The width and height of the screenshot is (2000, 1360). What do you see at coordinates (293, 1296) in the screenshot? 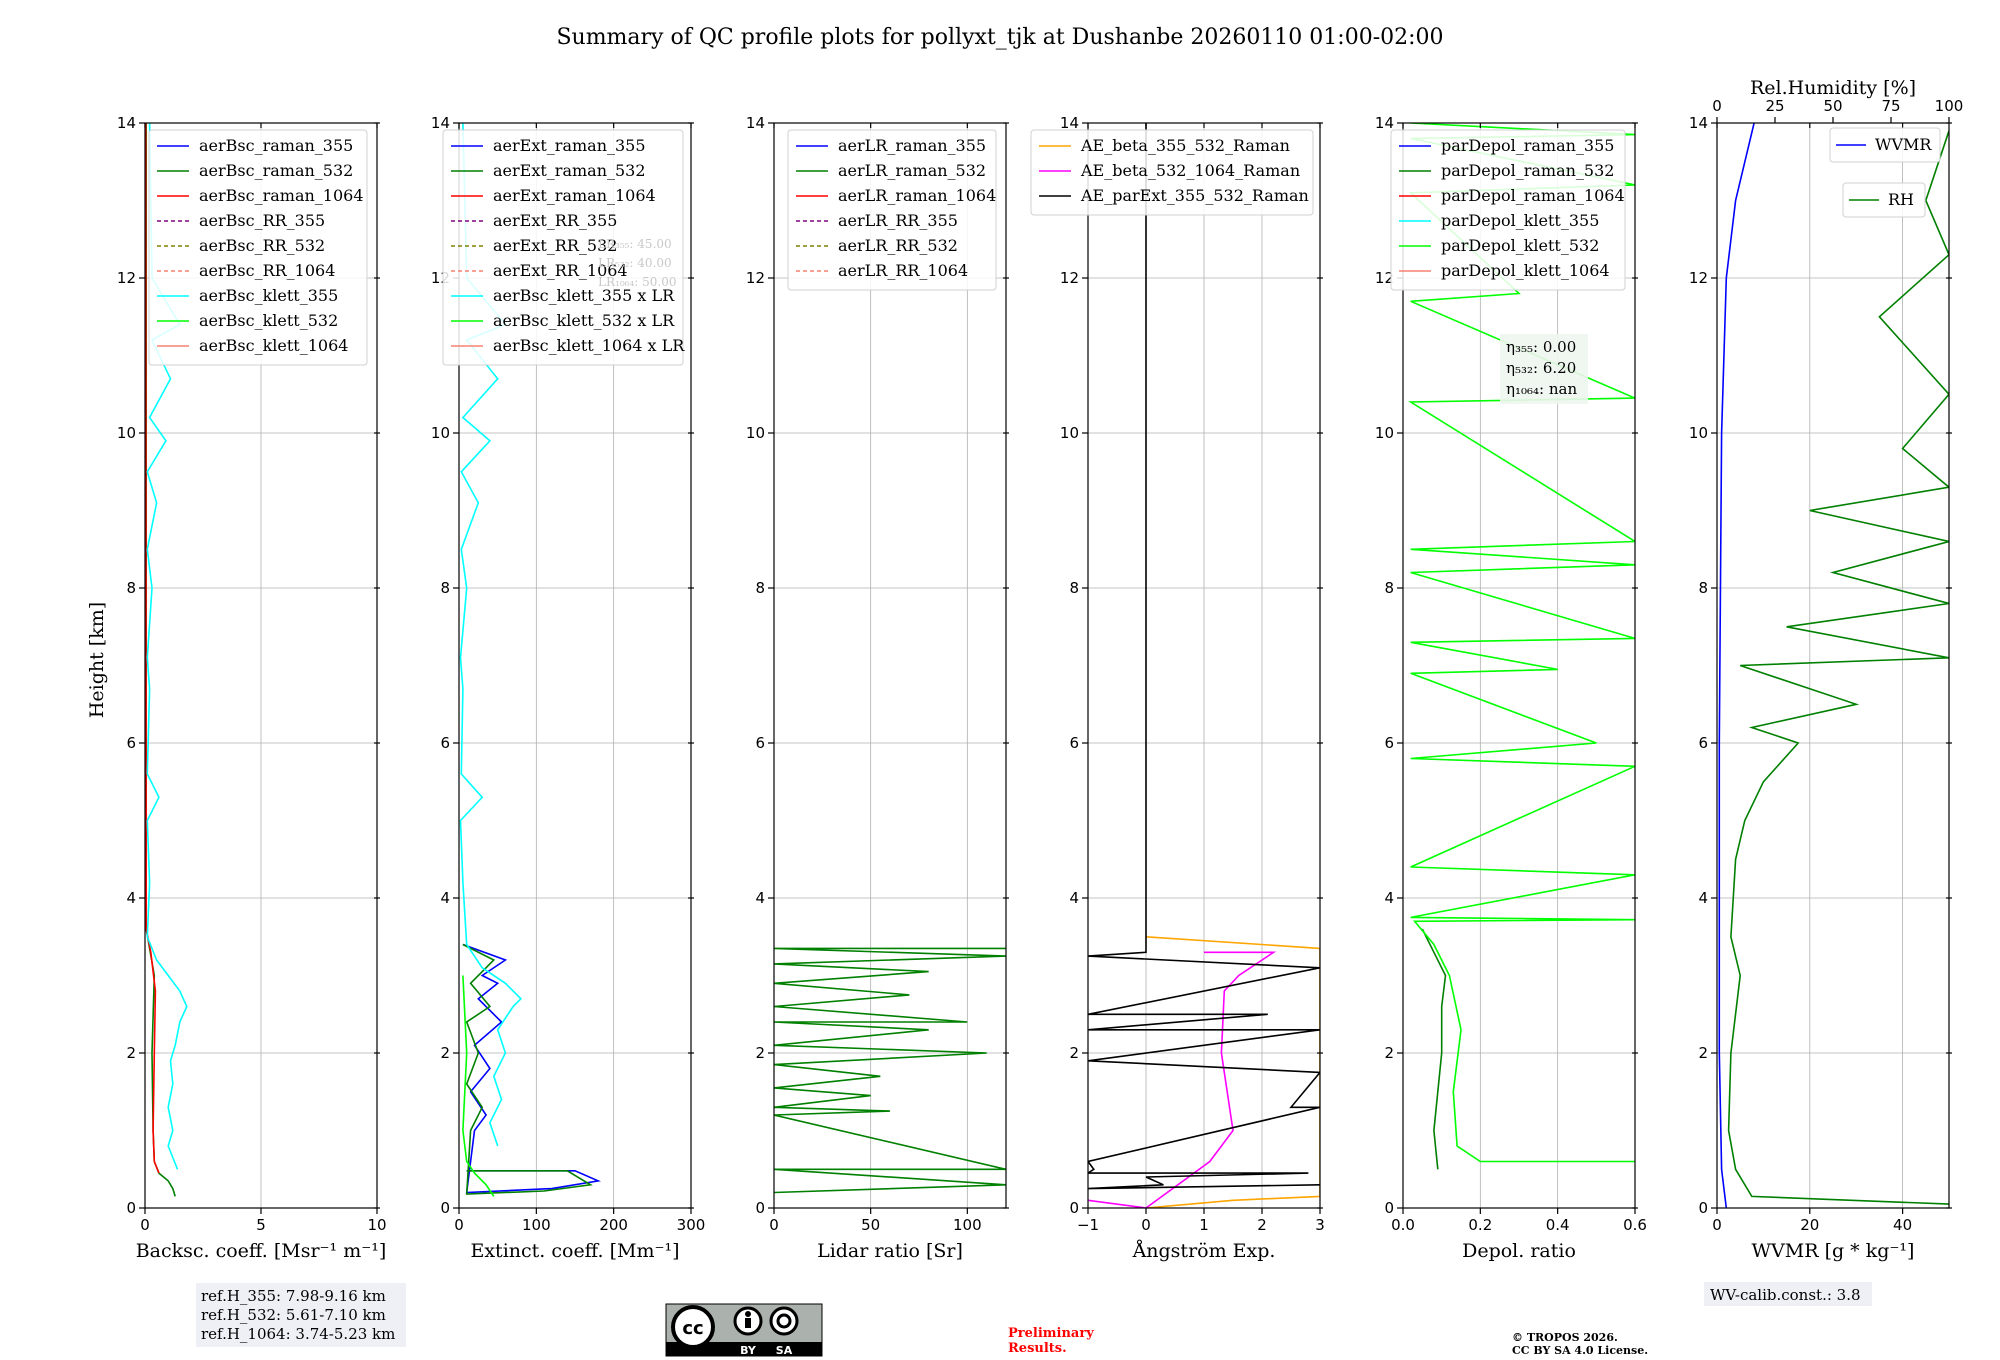
I see `ref-height-355: ref.H_355: 7.98-9.16 km` at bounding box center [293, 1296].